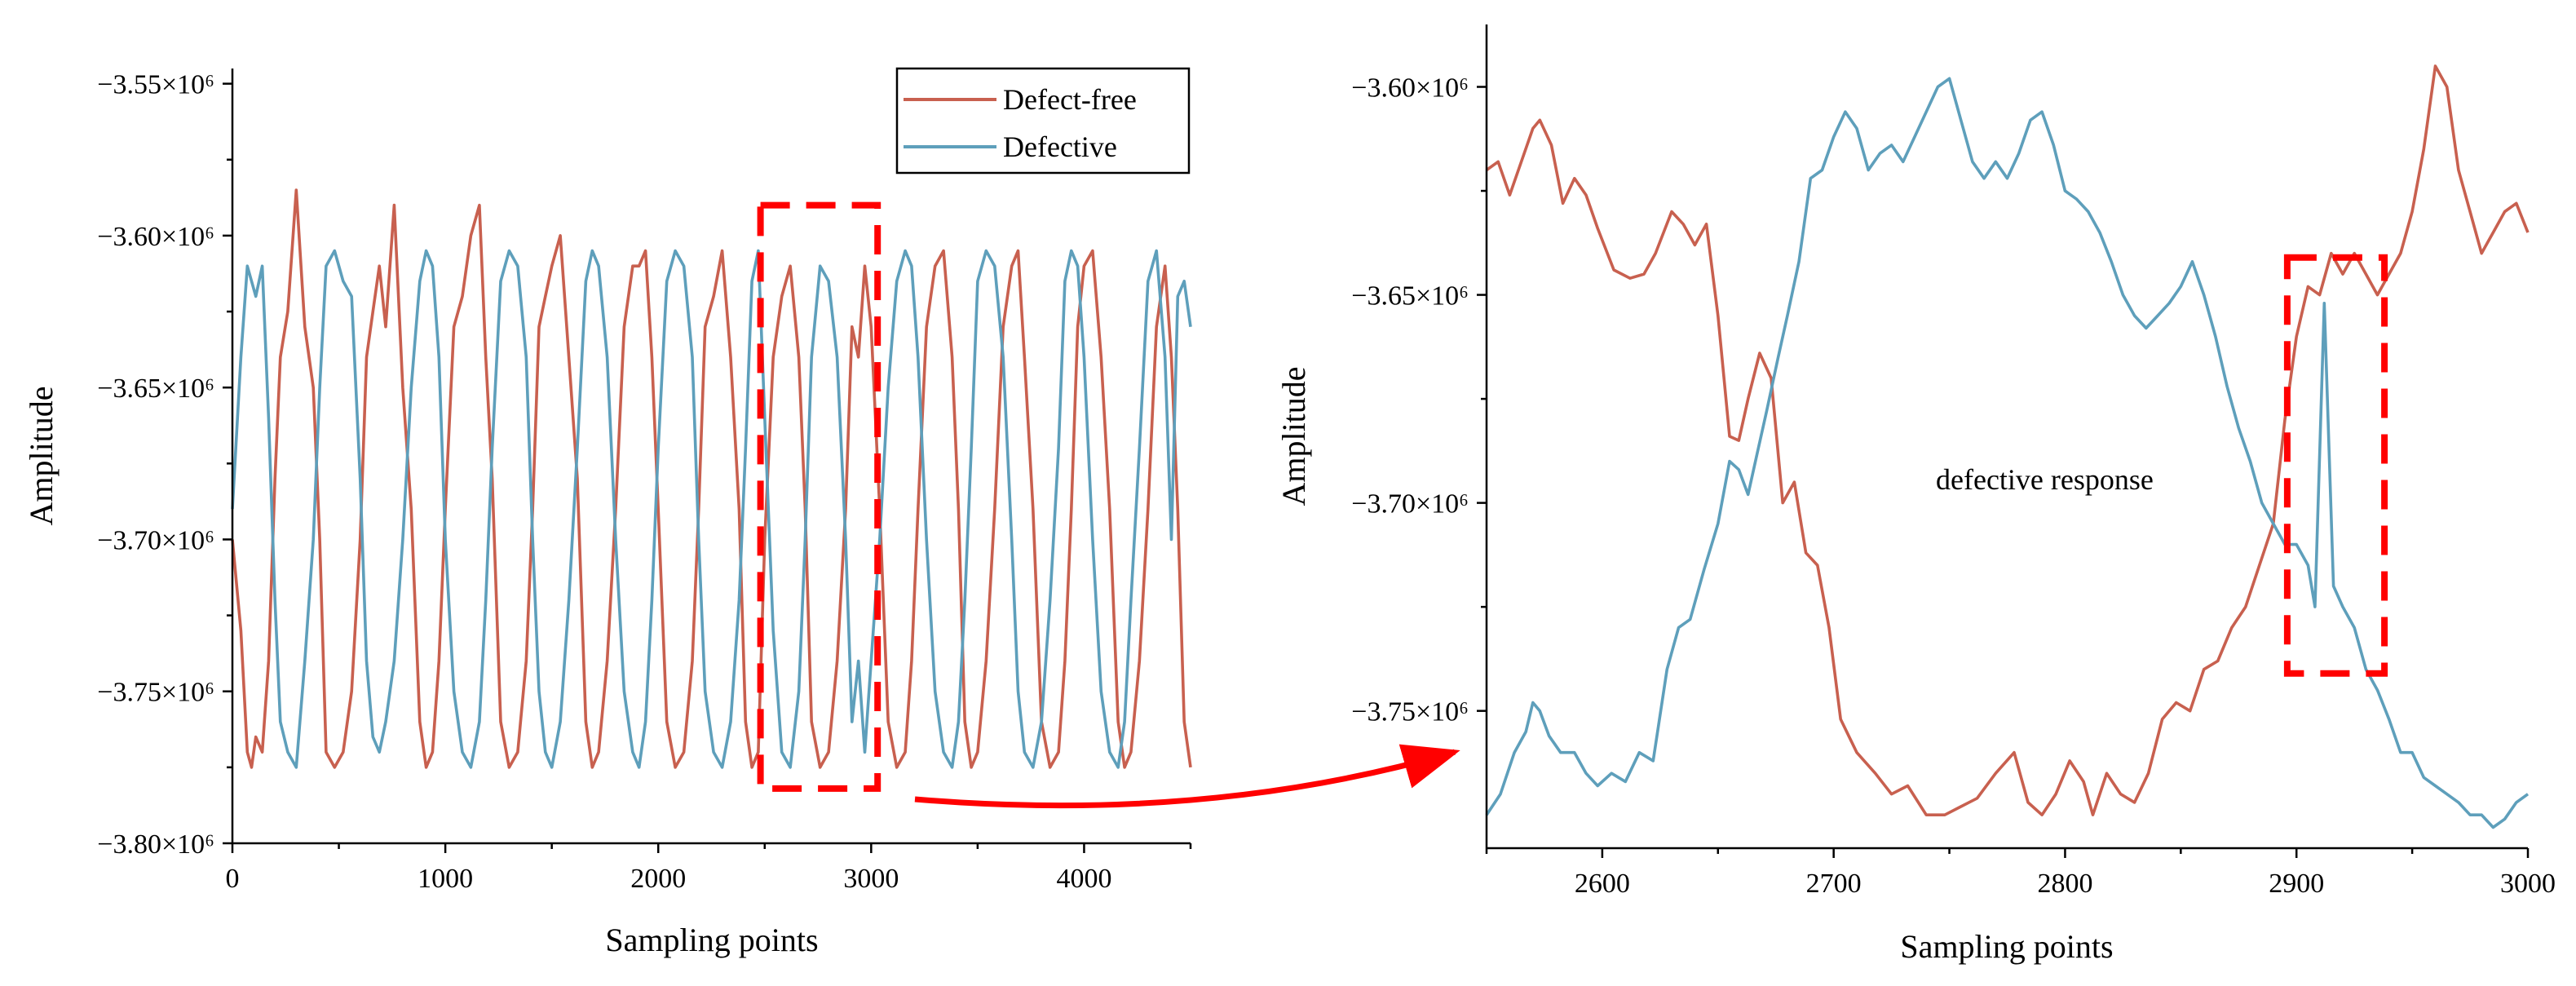  I want to click on x-tick-label-zoom: 2600, so click(1602, 884).